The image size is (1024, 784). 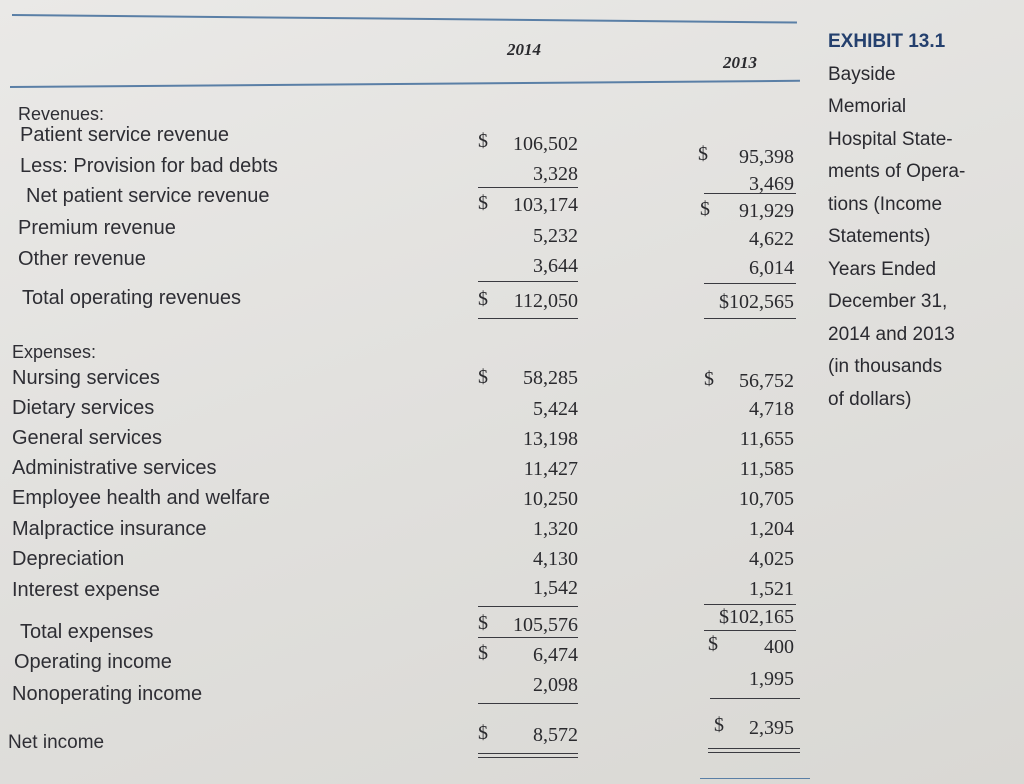 I want to click on exhibit-line: 2014 and 2013, so click(x=891, y=334).